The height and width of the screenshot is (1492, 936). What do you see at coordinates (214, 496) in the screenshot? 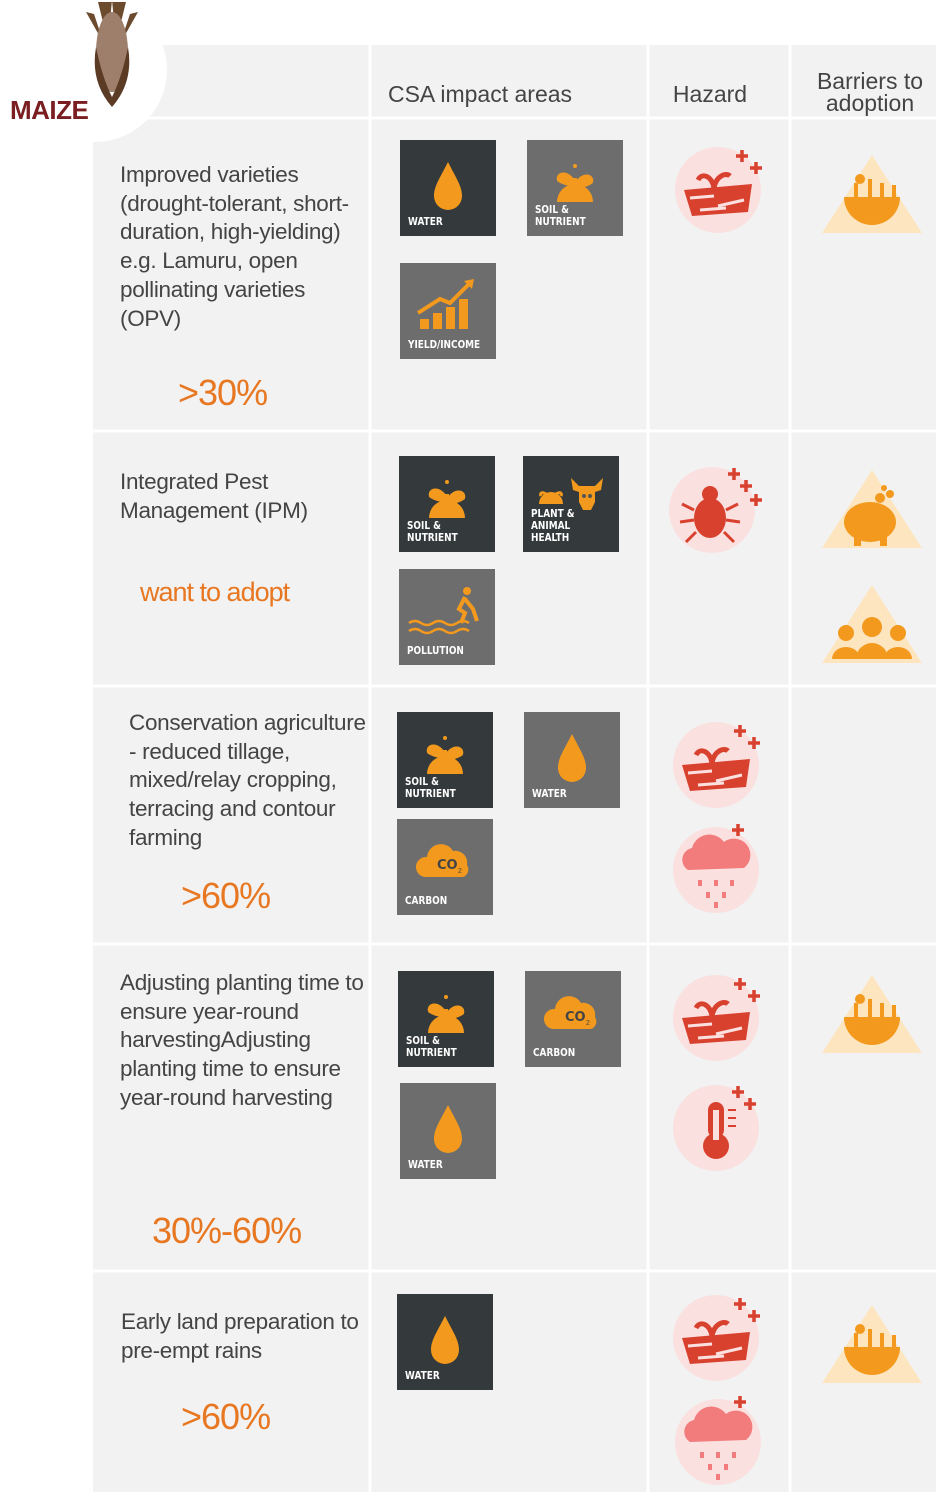
I see `practice-name: Integrated Pest Management (IPM)` at bounding box center [214, 496].